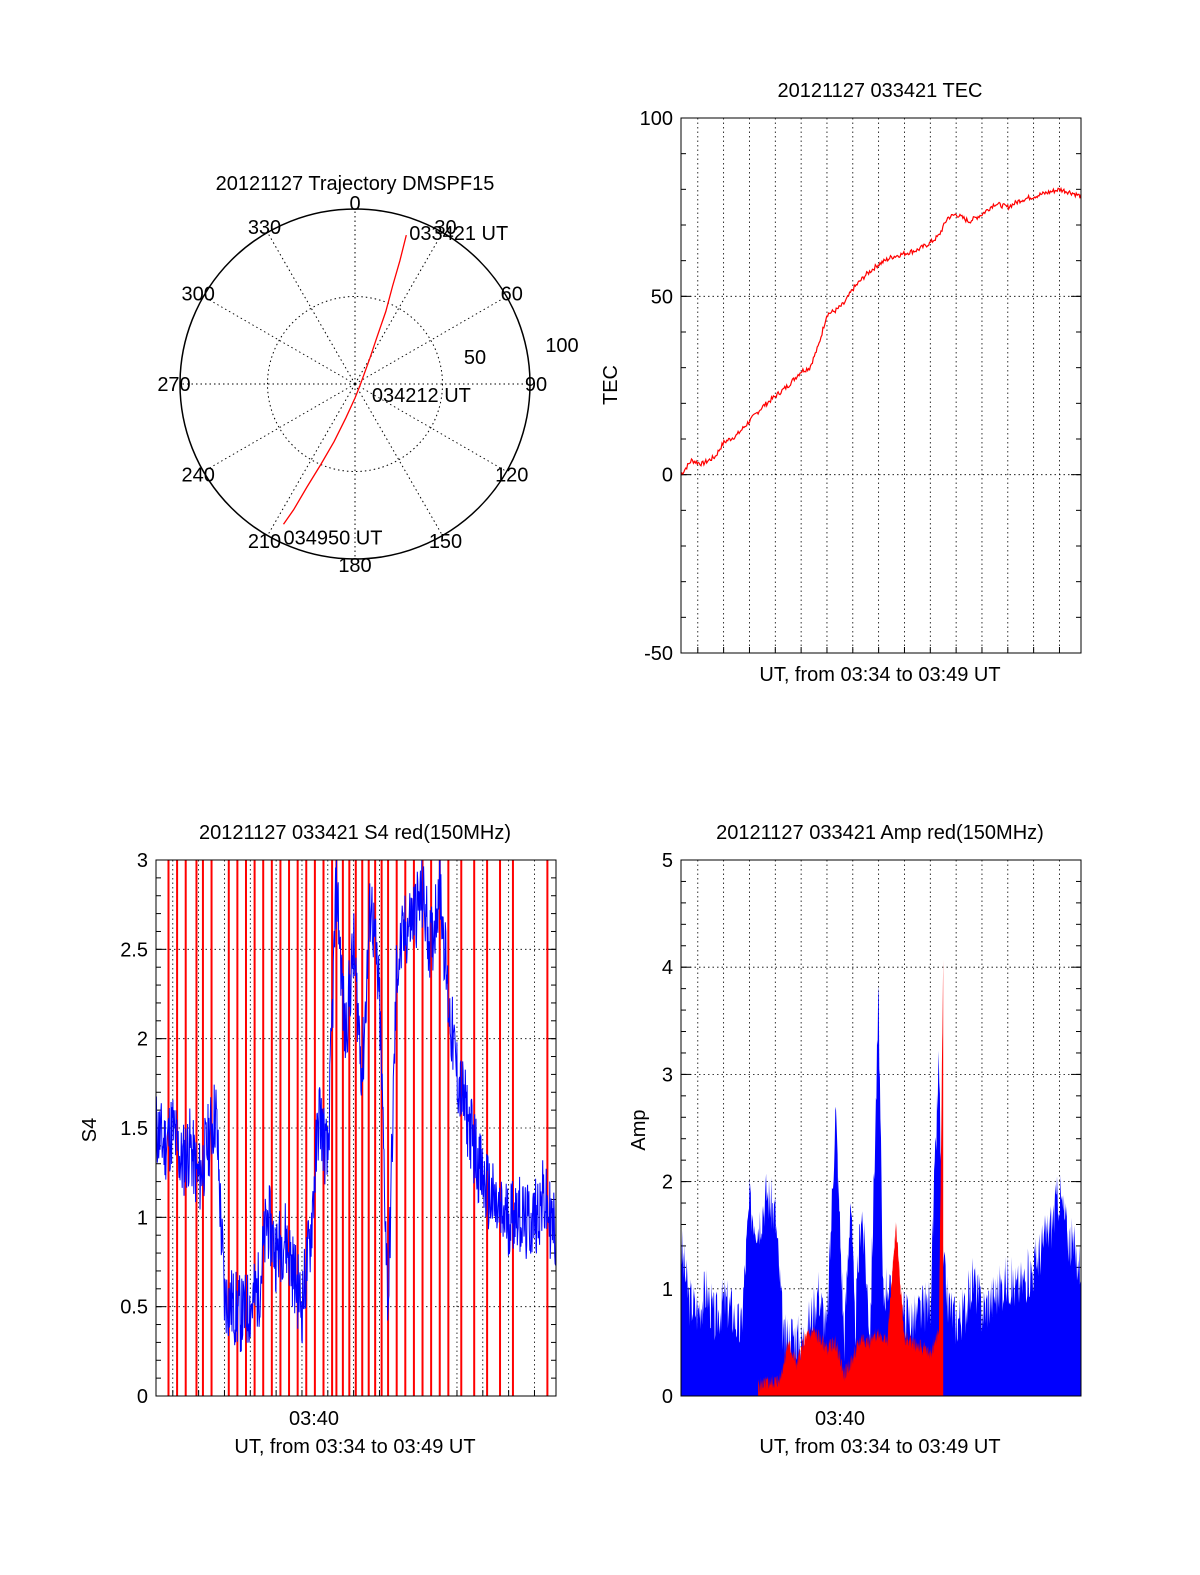 This screenshot has height=1575, width=1200. What do you see at coordinates (667, 861) in the screenshot?
I see `amp-y-tick-label: 5` at bounding box center [667, 861].